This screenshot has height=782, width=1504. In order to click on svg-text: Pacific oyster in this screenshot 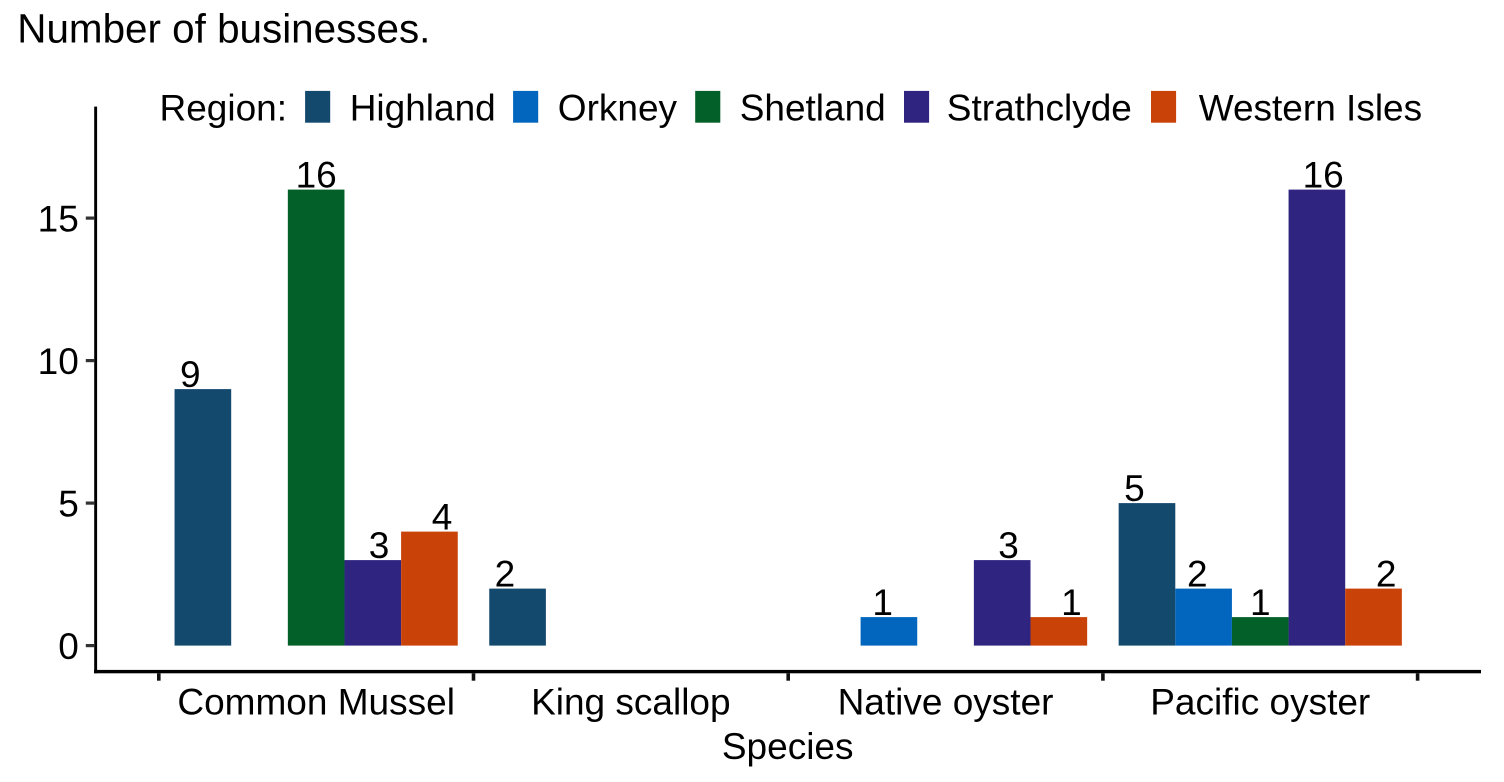, I will do `click(1260, 701)`.